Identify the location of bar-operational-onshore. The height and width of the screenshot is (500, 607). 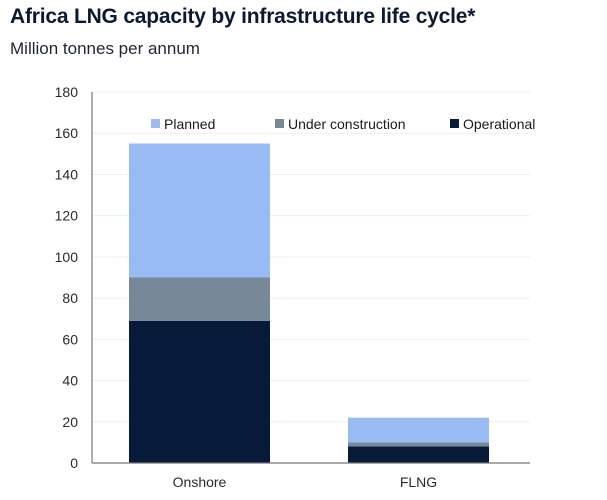
(199, 391).